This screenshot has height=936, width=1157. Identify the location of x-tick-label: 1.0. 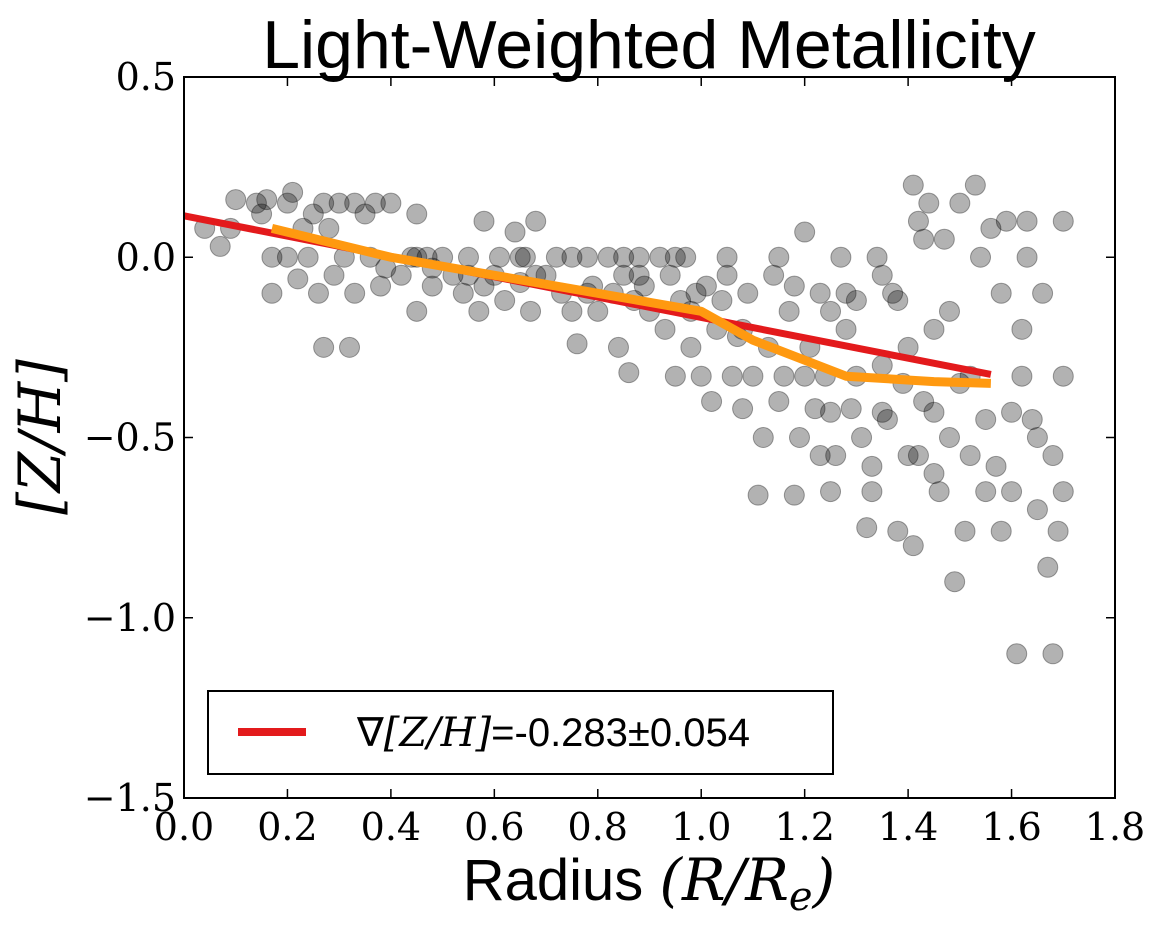
(701, 827).